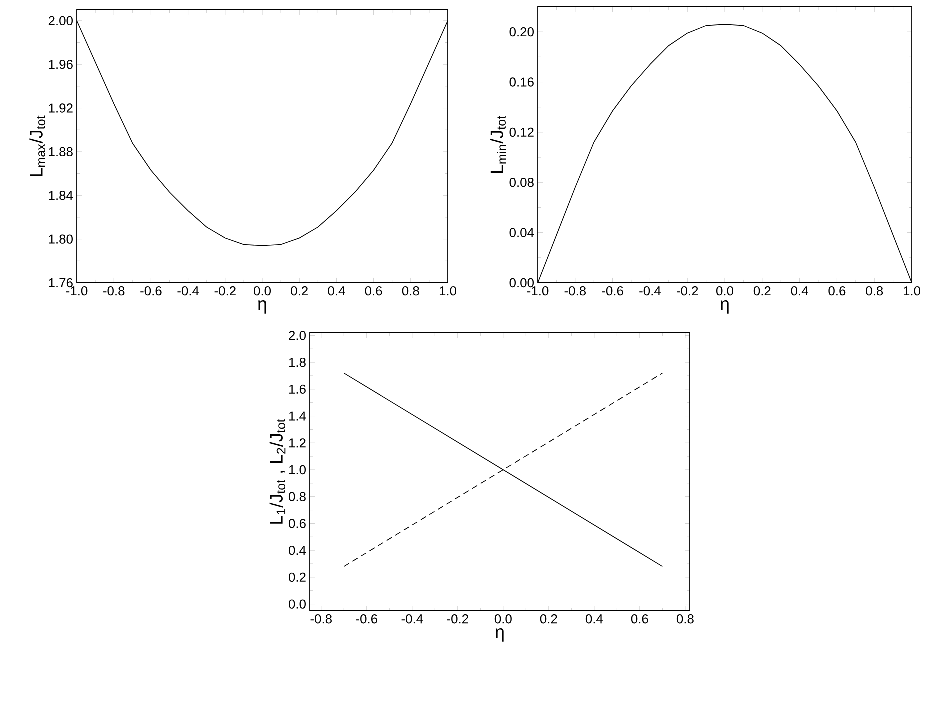  I want to click on y-tick-label: 1.4, so click(297, 416).